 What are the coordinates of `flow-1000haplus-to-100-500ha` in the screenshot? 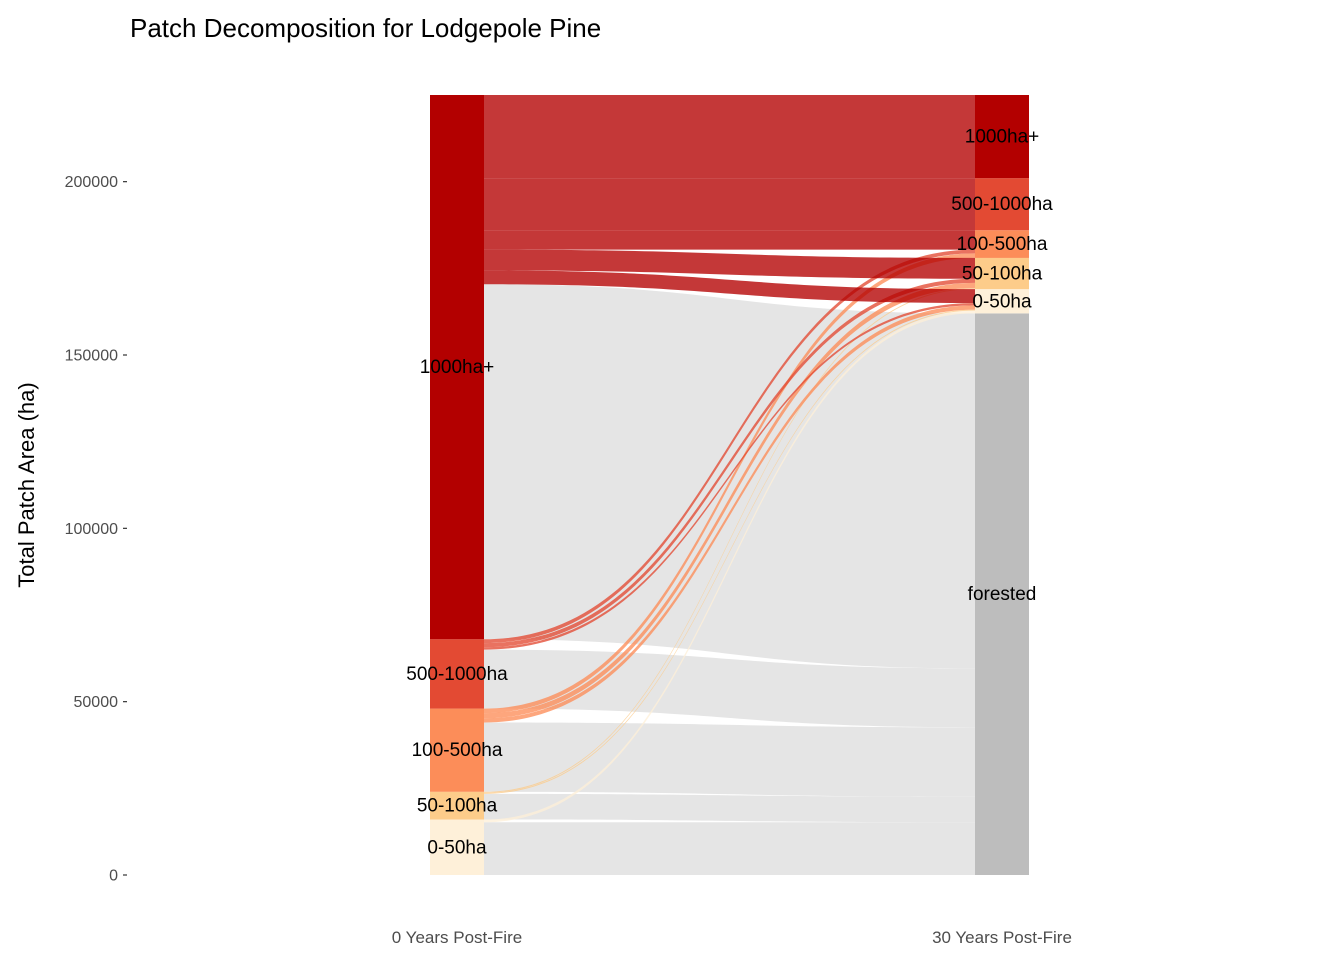 It's located at (729, 240).